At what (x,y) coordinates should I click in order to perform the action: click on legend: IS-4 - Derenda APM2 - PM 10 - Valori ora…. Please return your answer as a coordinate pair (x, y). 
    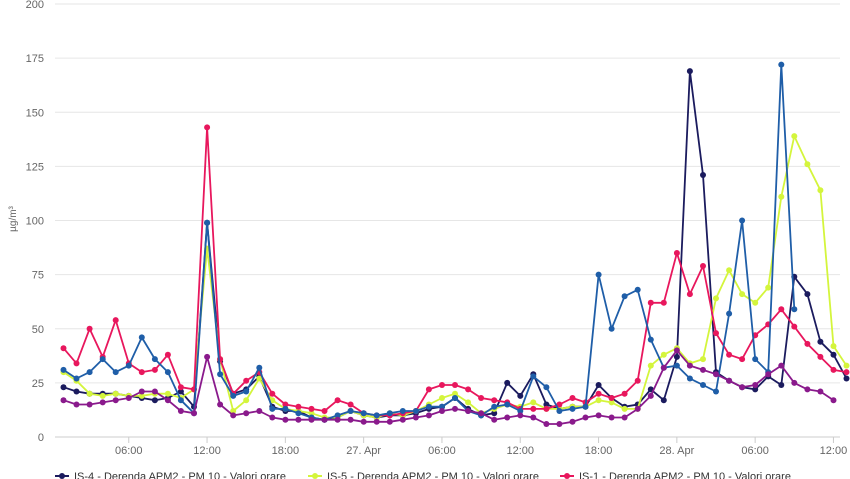
    Looking at the image, I should click on (423, 475).